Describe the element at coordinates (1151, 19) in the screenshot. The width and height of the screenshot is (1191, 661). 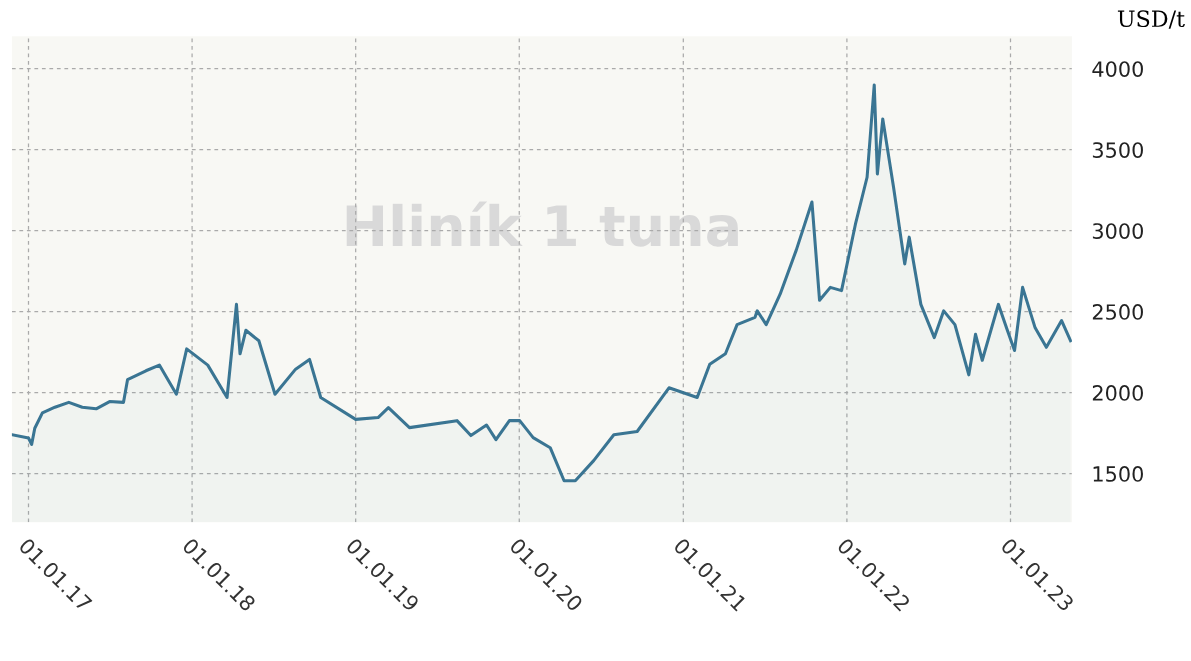
I see `y-axis-title: USD/t` at that location.